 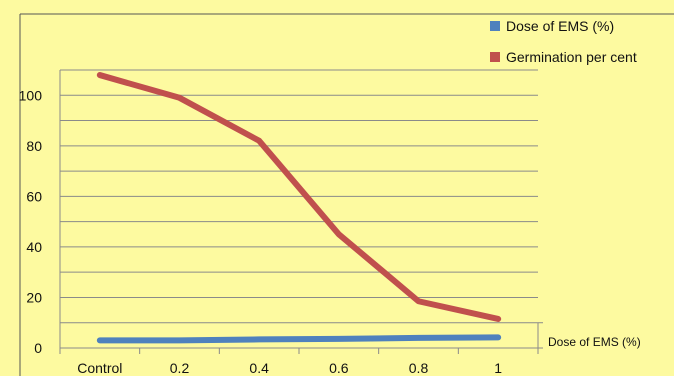 What do you see at coordinates (571, 57) in the screenshot?
I see `legend-label: Germination per cent` at bounding box center [571, 57].